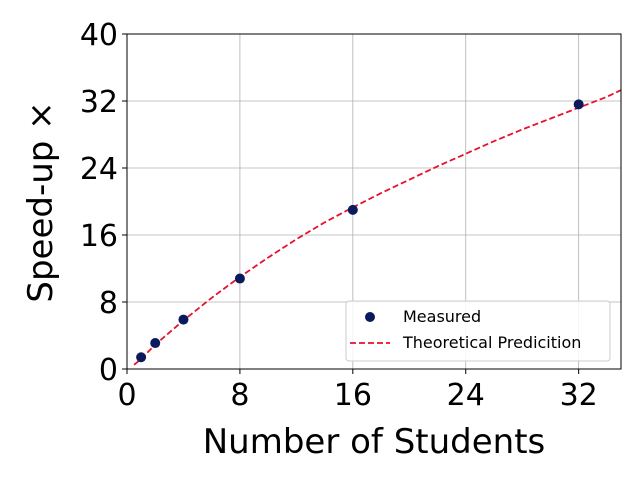 This screenshot has width=640, height=480. I want to click on legend: Measured Theoretical Predicition, so click(478, 331).